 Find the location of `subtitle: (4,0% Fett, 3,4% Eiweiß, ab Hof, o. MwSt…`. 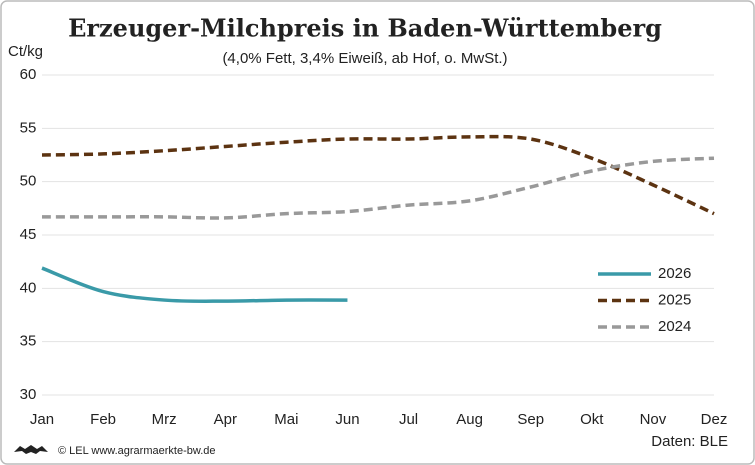

subtitle: (4,0% Fett, 3,4% Eiweiß, ab Hof, o. MwSt… is located at coordinates (364, 58).